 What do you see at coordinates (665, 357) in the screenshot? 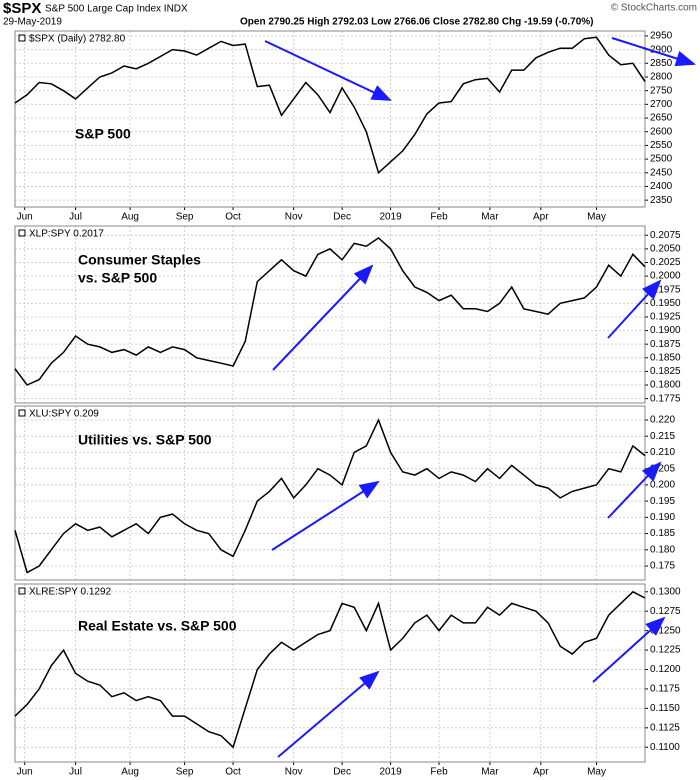
I see `y-tick-label: 0.1850` at bounding box center [665, 357].